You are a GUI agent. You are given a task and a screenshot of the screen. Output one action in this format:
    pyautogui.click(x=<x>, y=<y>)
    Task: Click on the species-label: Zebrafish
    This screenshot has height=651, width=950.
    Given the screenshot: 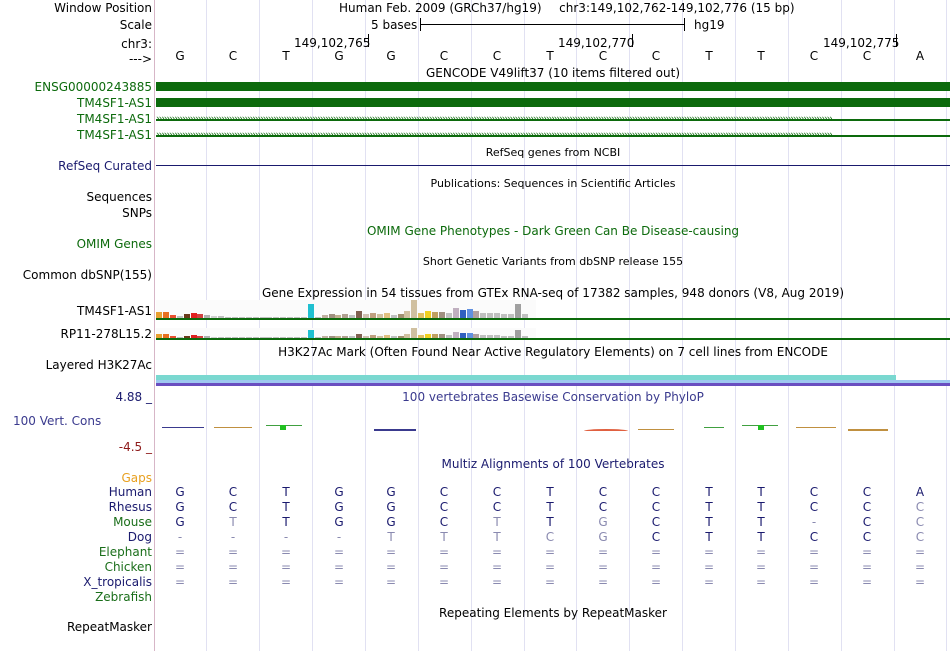 What is the action you would take?
    pyautogui.click(x=123, y=597)
    